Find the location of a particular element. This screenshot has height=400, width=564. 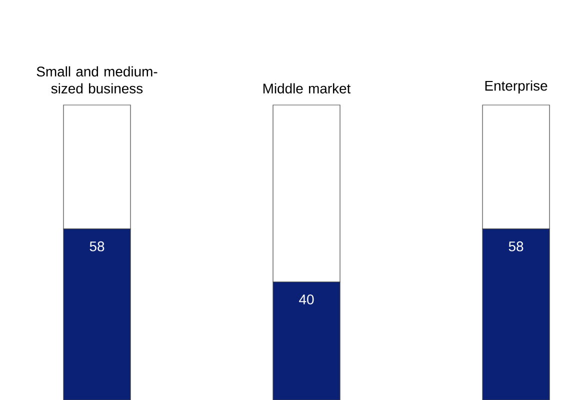

x-tick-label: Middle market is located at coordinates (307, 88).